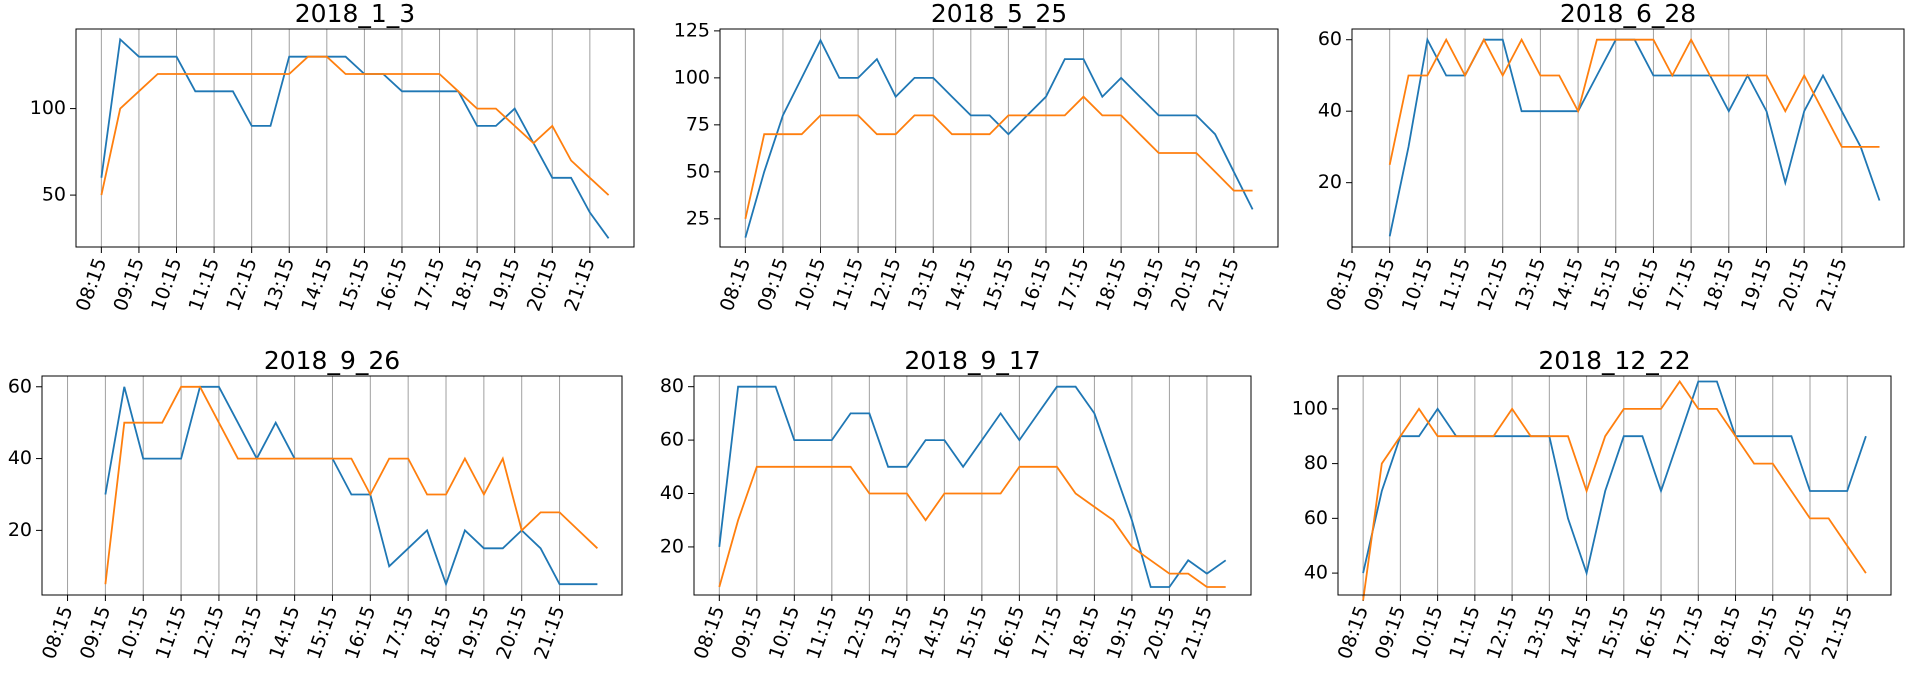 The height and width of the screenshot is (692, 1919). I want to click on y-tick-label: 75, so click(698, 124).